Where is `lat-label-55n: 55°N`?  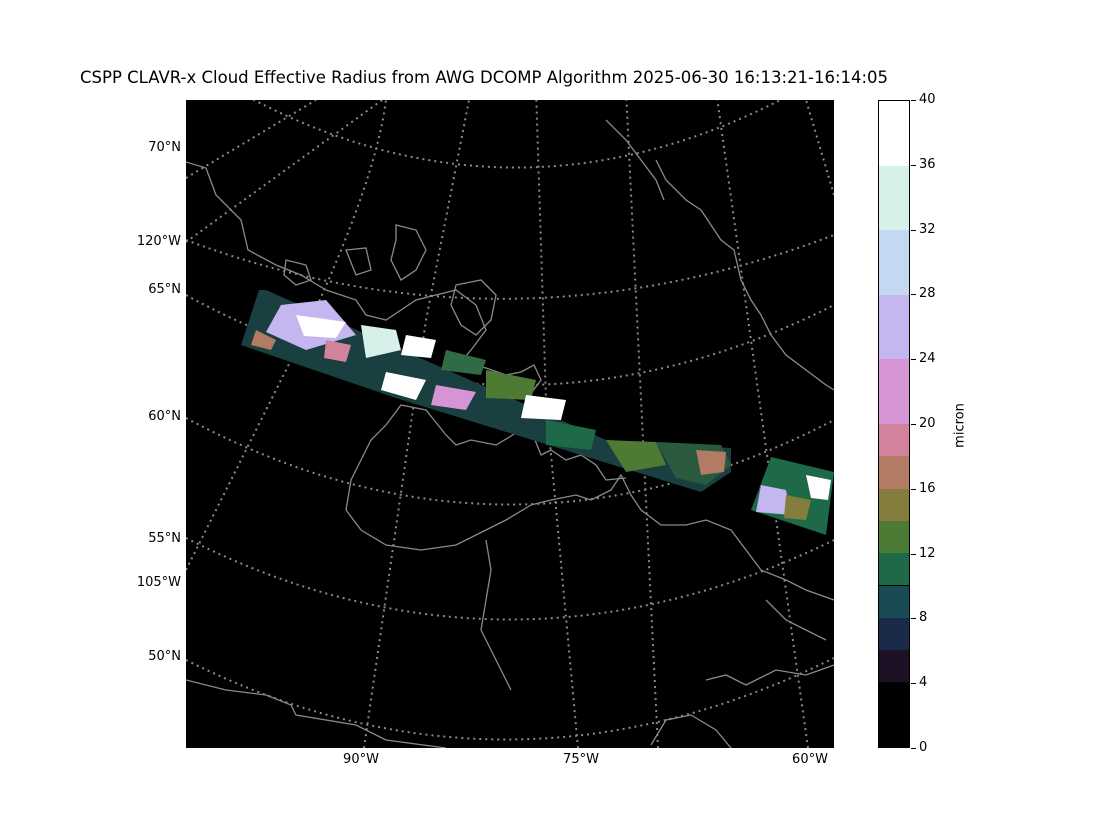
lat-label-55n: 55°N is located at coordinates (164, 538).